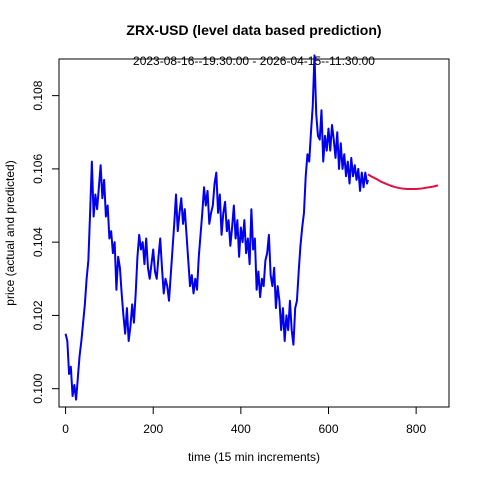 This screenshot has height=480, width=480. Describe the element at coordinates (328, 429) in the screenshot. I see `x-tick-label: 600` at that location.